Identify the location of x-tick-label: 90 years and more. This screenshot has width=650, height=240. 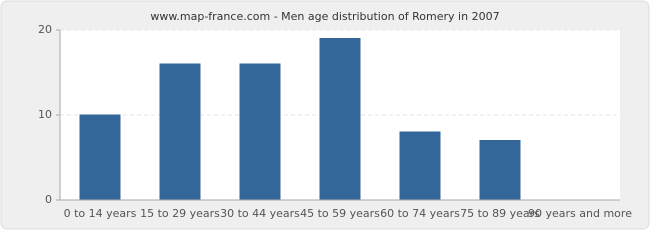
(580, 213).